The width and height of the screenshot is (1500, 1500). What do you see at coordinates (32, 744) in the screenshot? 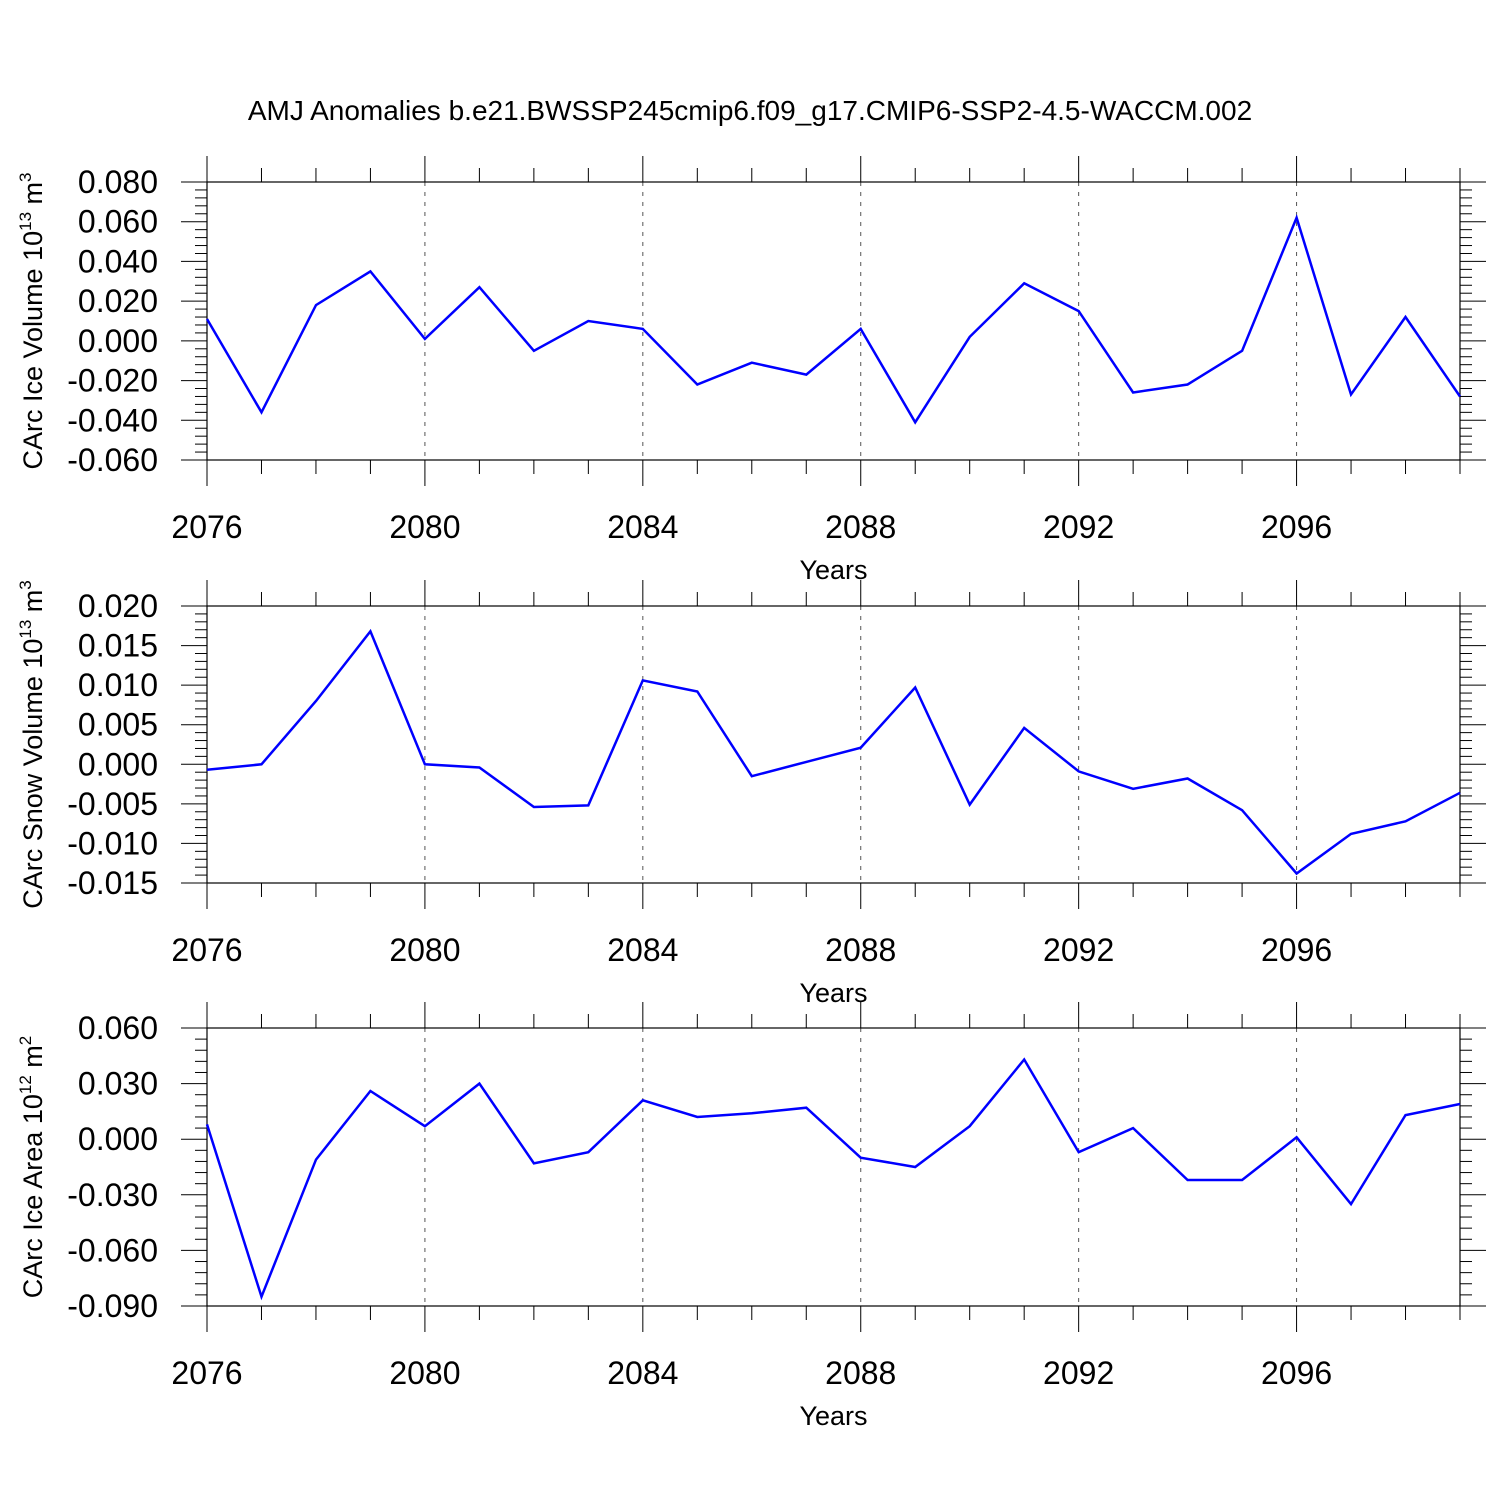
I see `y-axis-title: CArc Snow Volume 1013 m3` at bounding box center [32, 744].